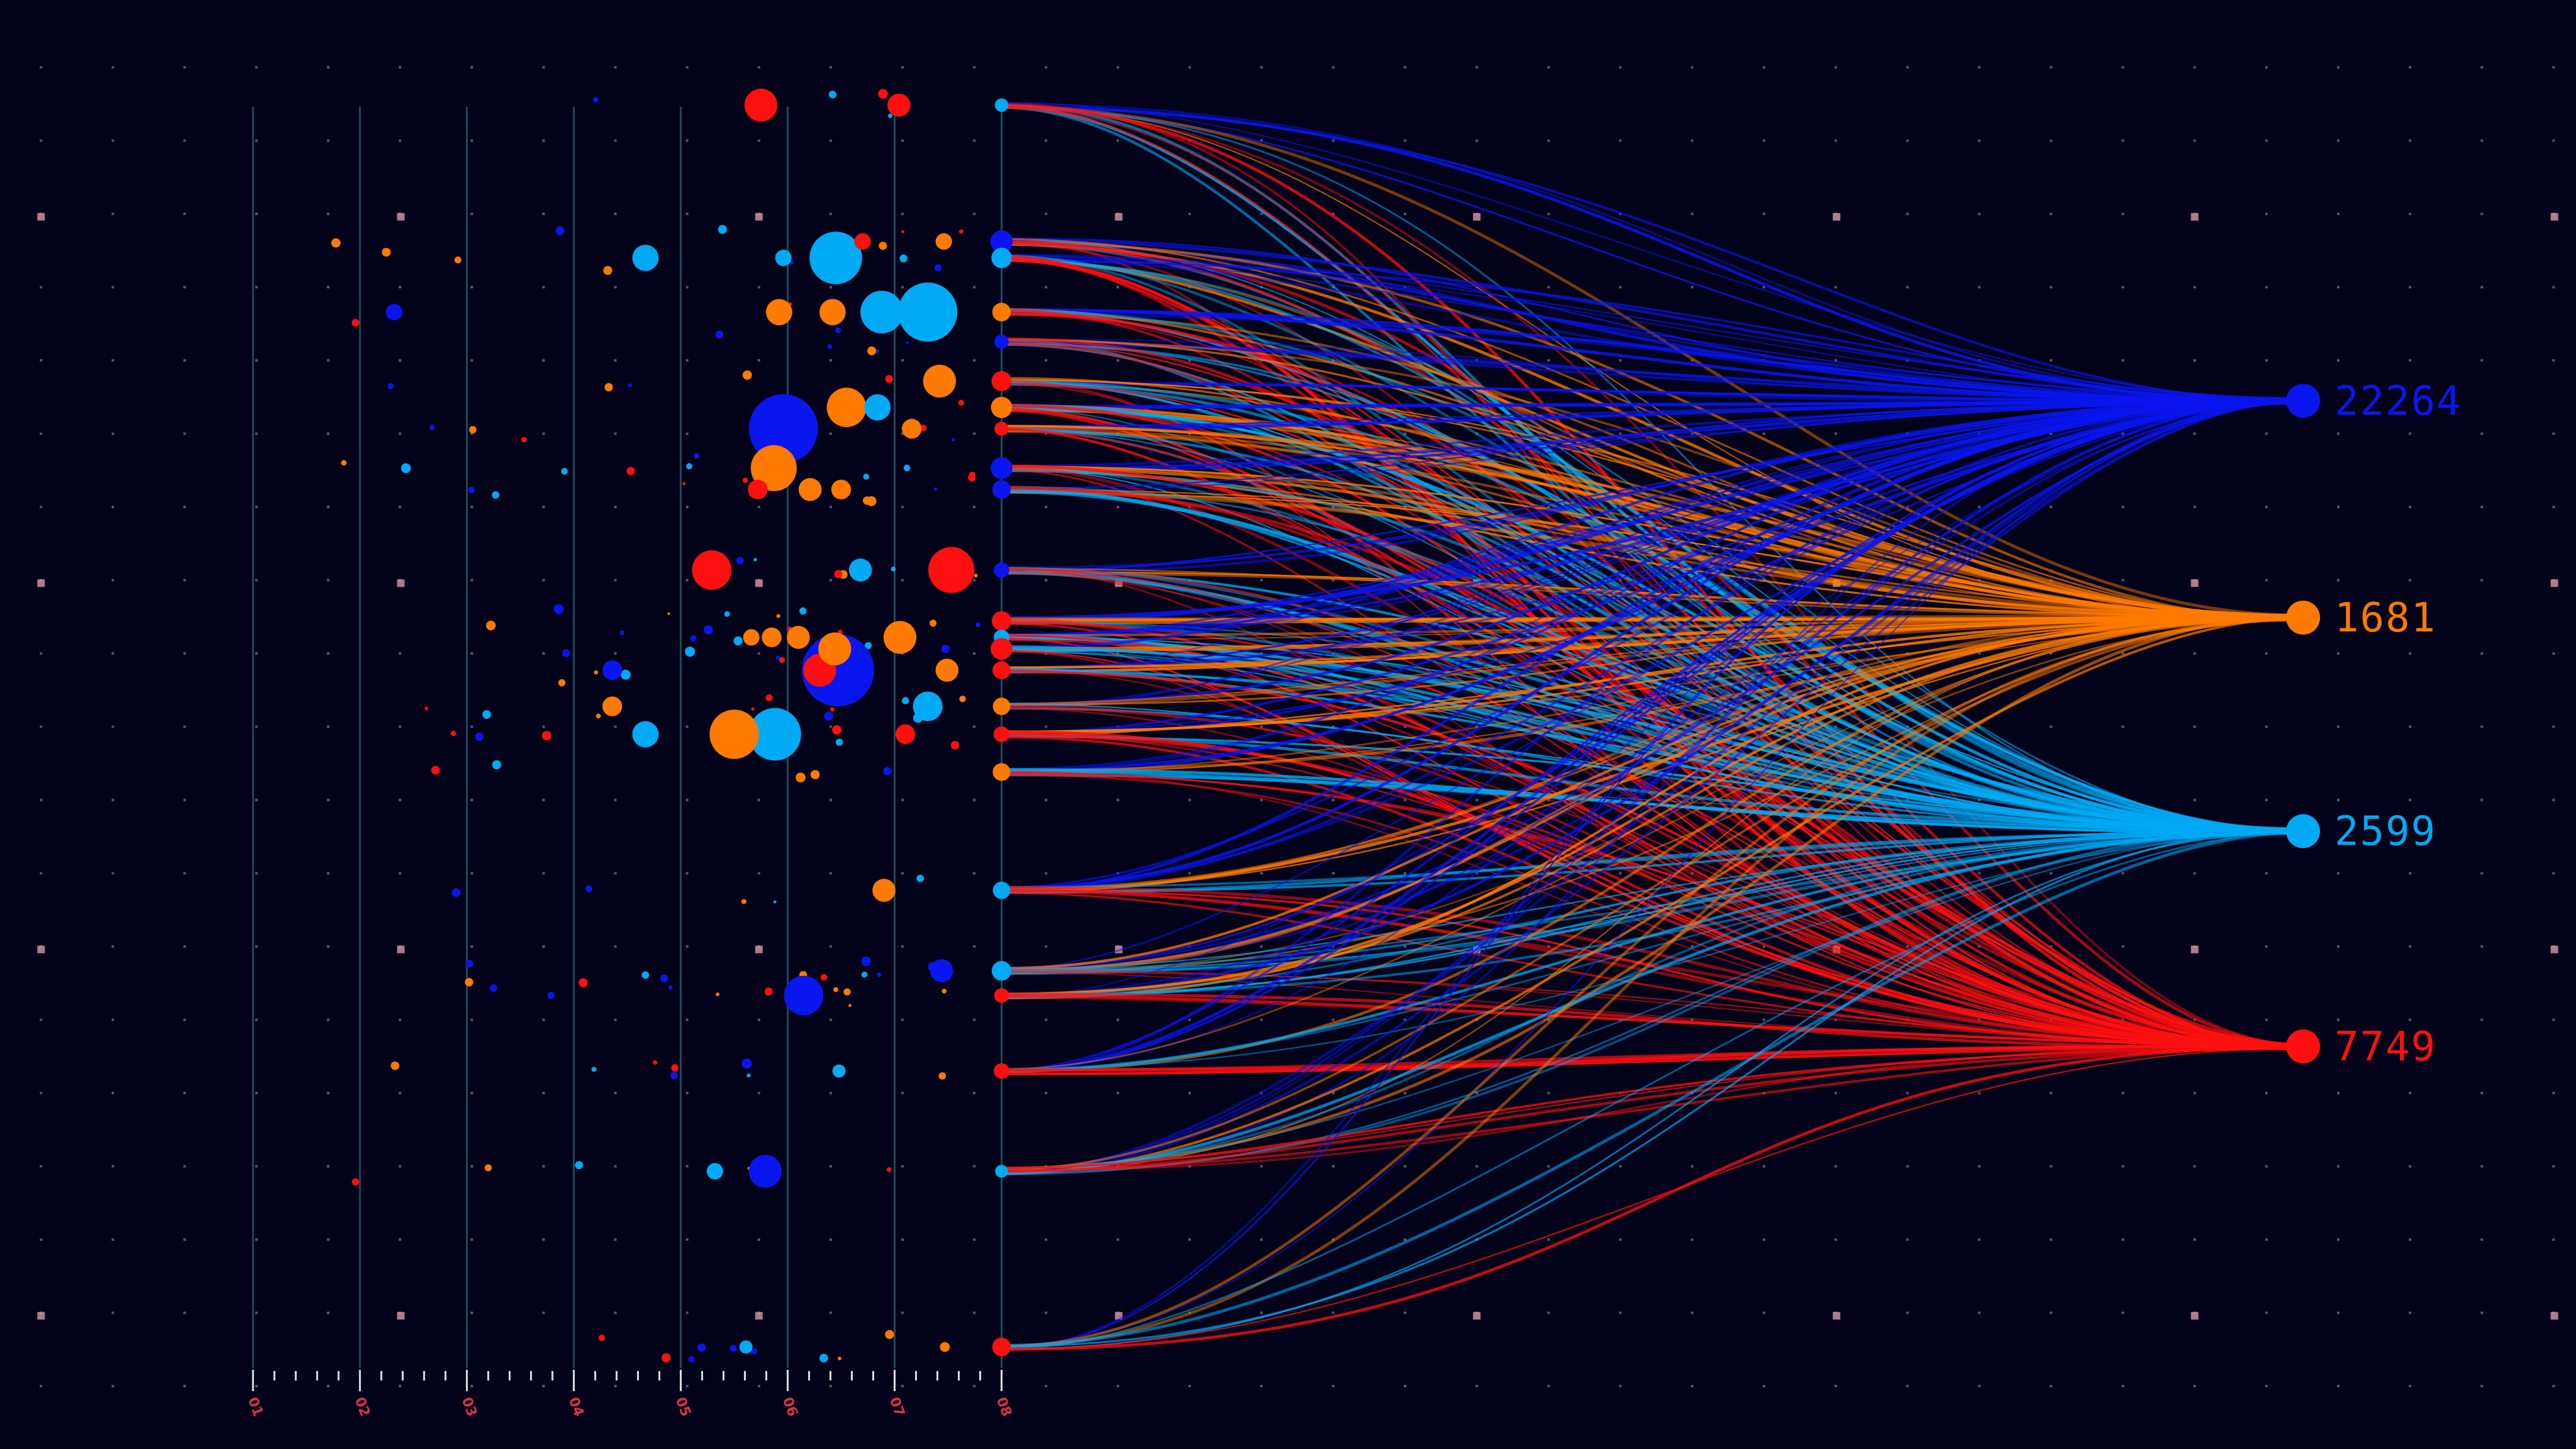 The image size is (2576, 1449). Describe the element at coordinates (2385, 1047) in the screenshot. I see `target-value-red: 7749` at that location.